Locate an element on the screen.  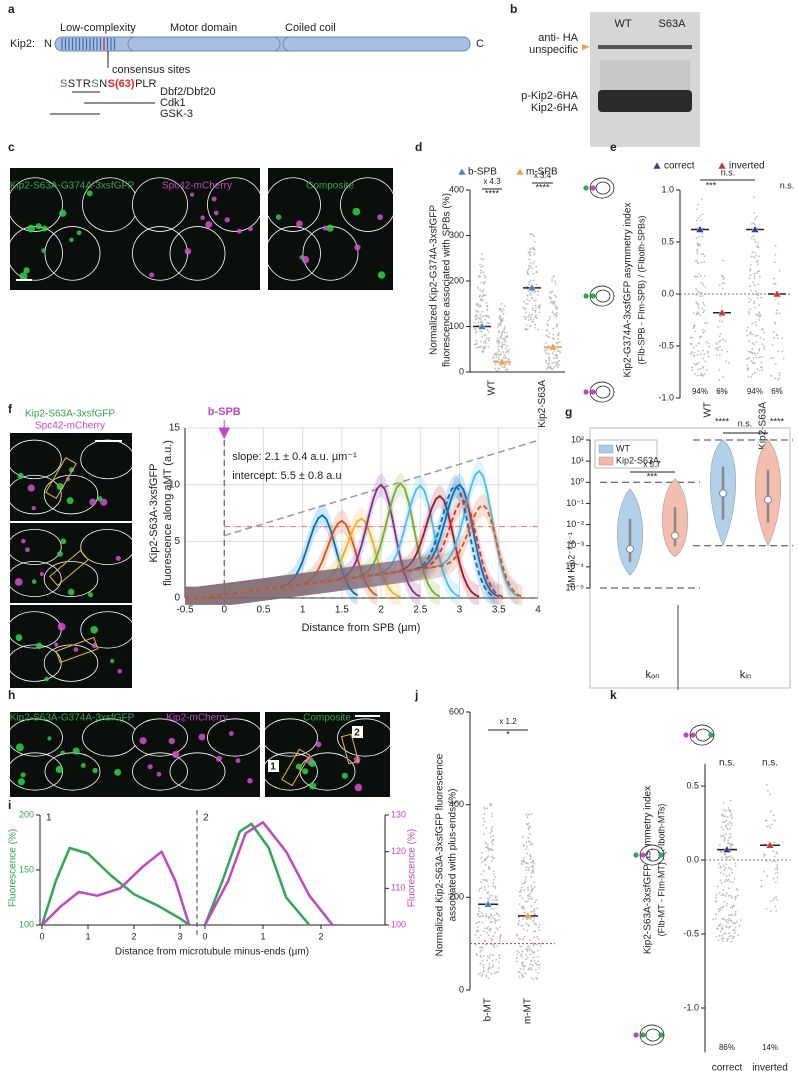
y-axis-label: Fluorescence (%) is located at coordinates (412, 868).